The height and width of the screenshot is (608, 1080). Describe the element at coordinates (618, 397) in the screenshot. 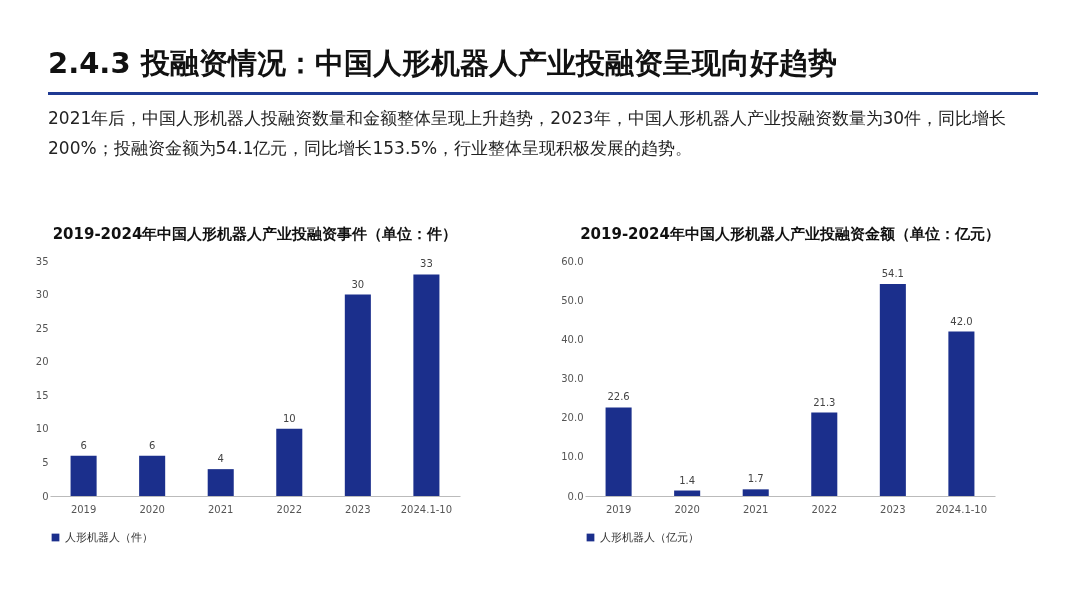

I see `data-label: 22.6` at that location.